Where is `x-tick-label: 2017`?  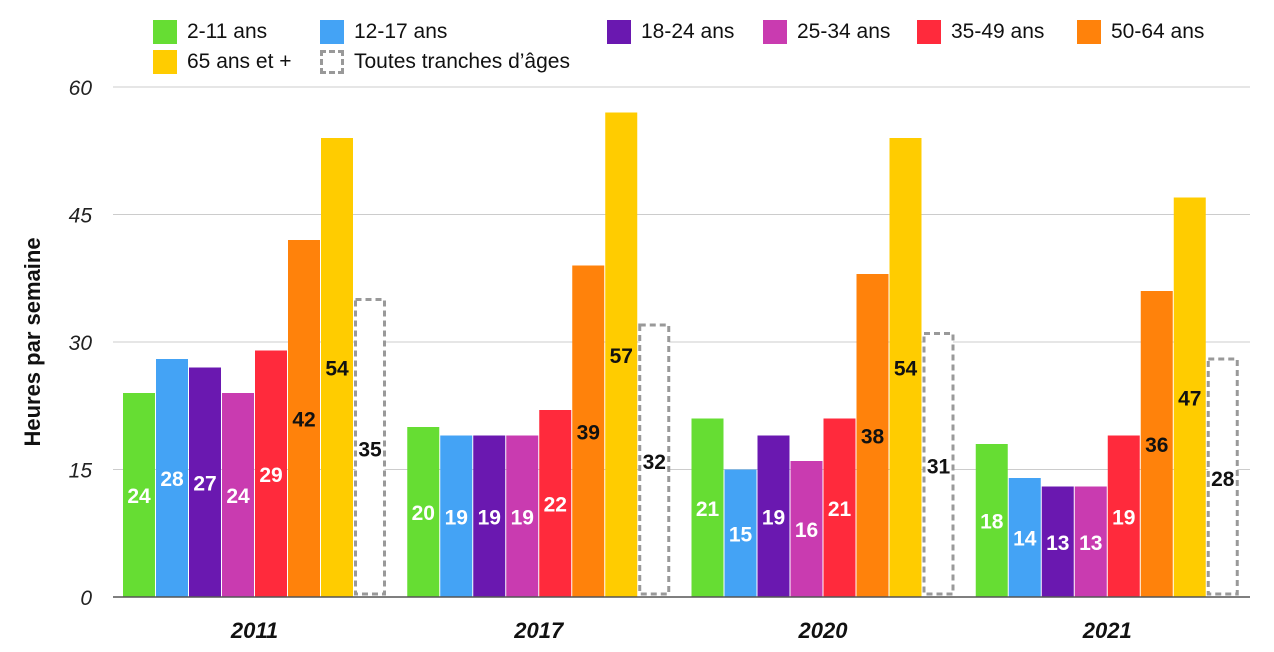
x-tick-label: 2017 is located at coordinates (539, 630).